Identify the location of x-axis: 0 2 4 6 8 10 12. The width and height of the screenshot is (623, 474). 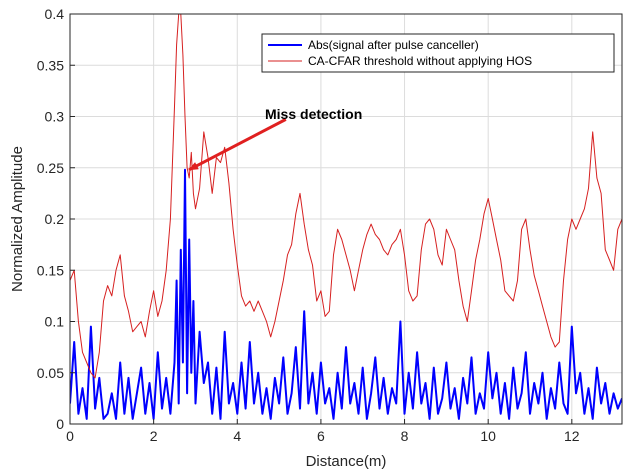
(323, 431).